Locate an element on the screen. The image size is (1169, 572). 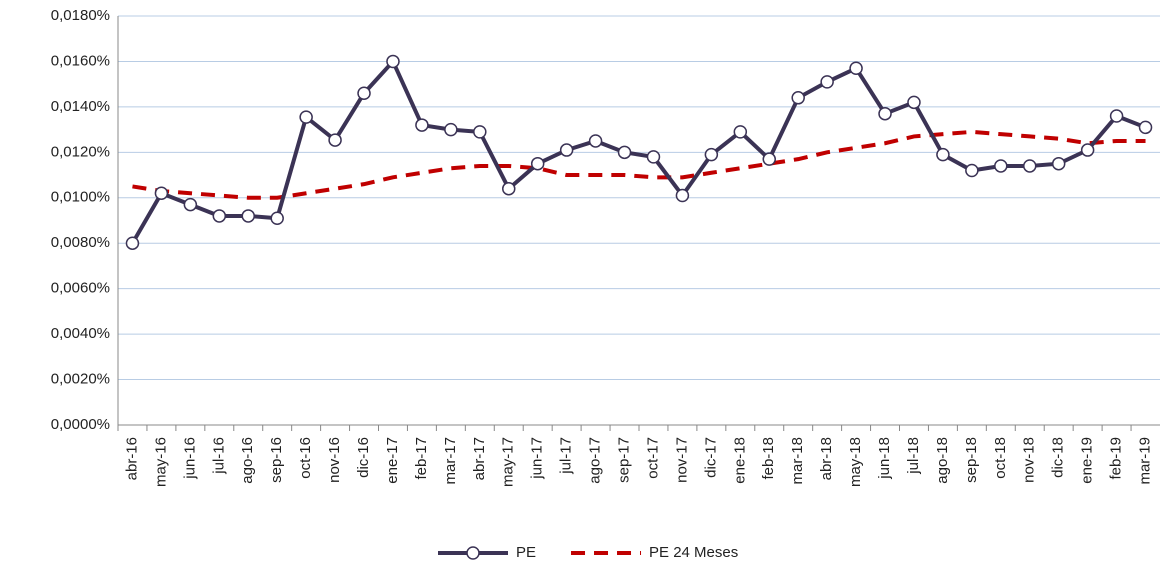
x-tick-label: feb-17 is located at coordinates (421, 458).